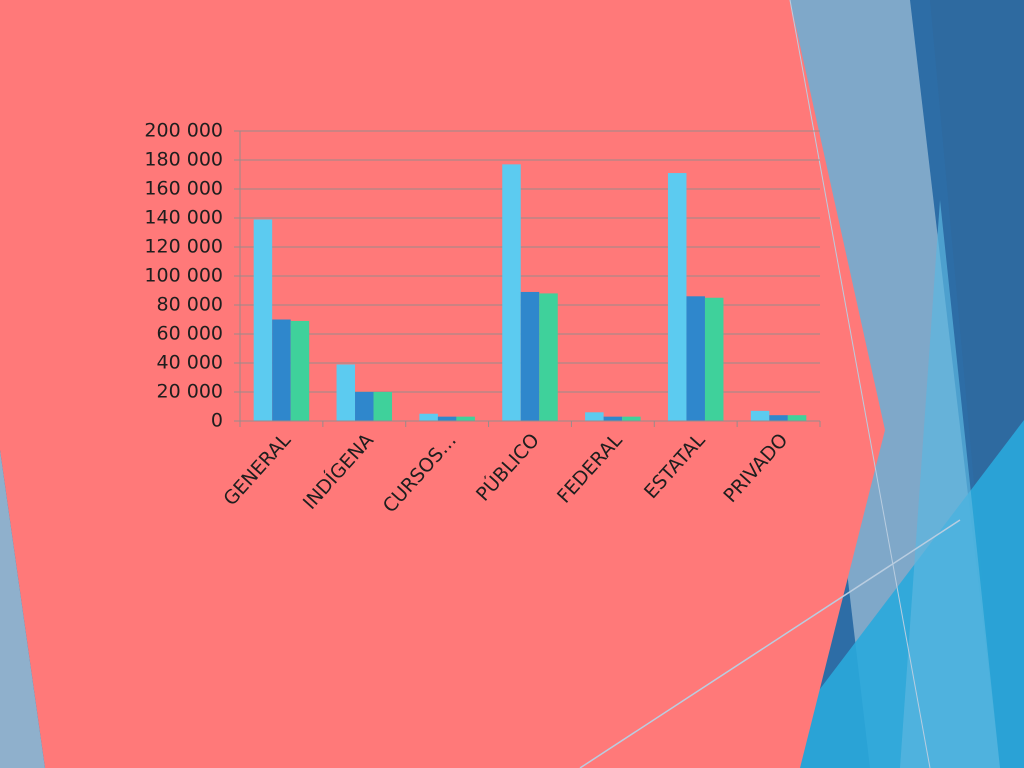 This screenshot has height=768, width=1024. Describe the element at coordinates (183, 218) in the screenshot. I see `y-tick-label: 140 000` at that location.